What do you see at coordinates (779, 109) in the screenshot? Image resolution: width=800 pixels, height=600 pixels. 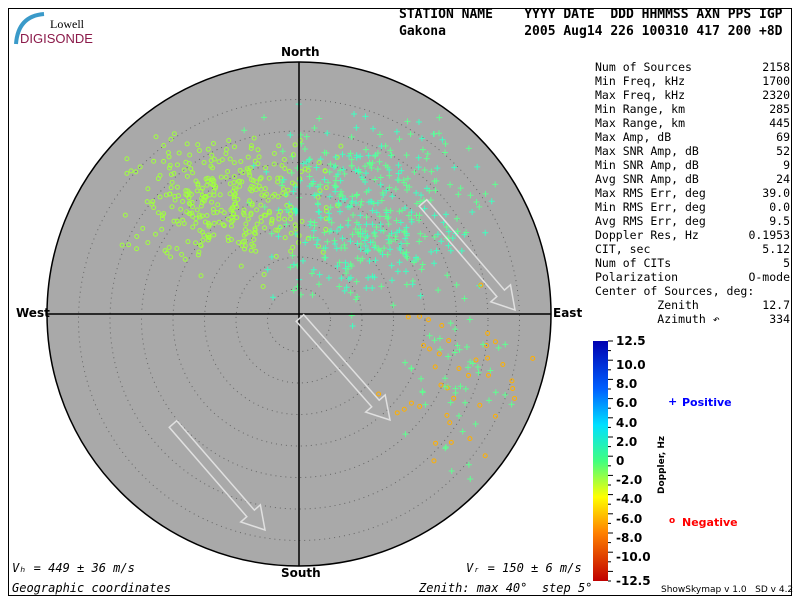 I see `stat-value: 285` at bounding box center [779, 109].